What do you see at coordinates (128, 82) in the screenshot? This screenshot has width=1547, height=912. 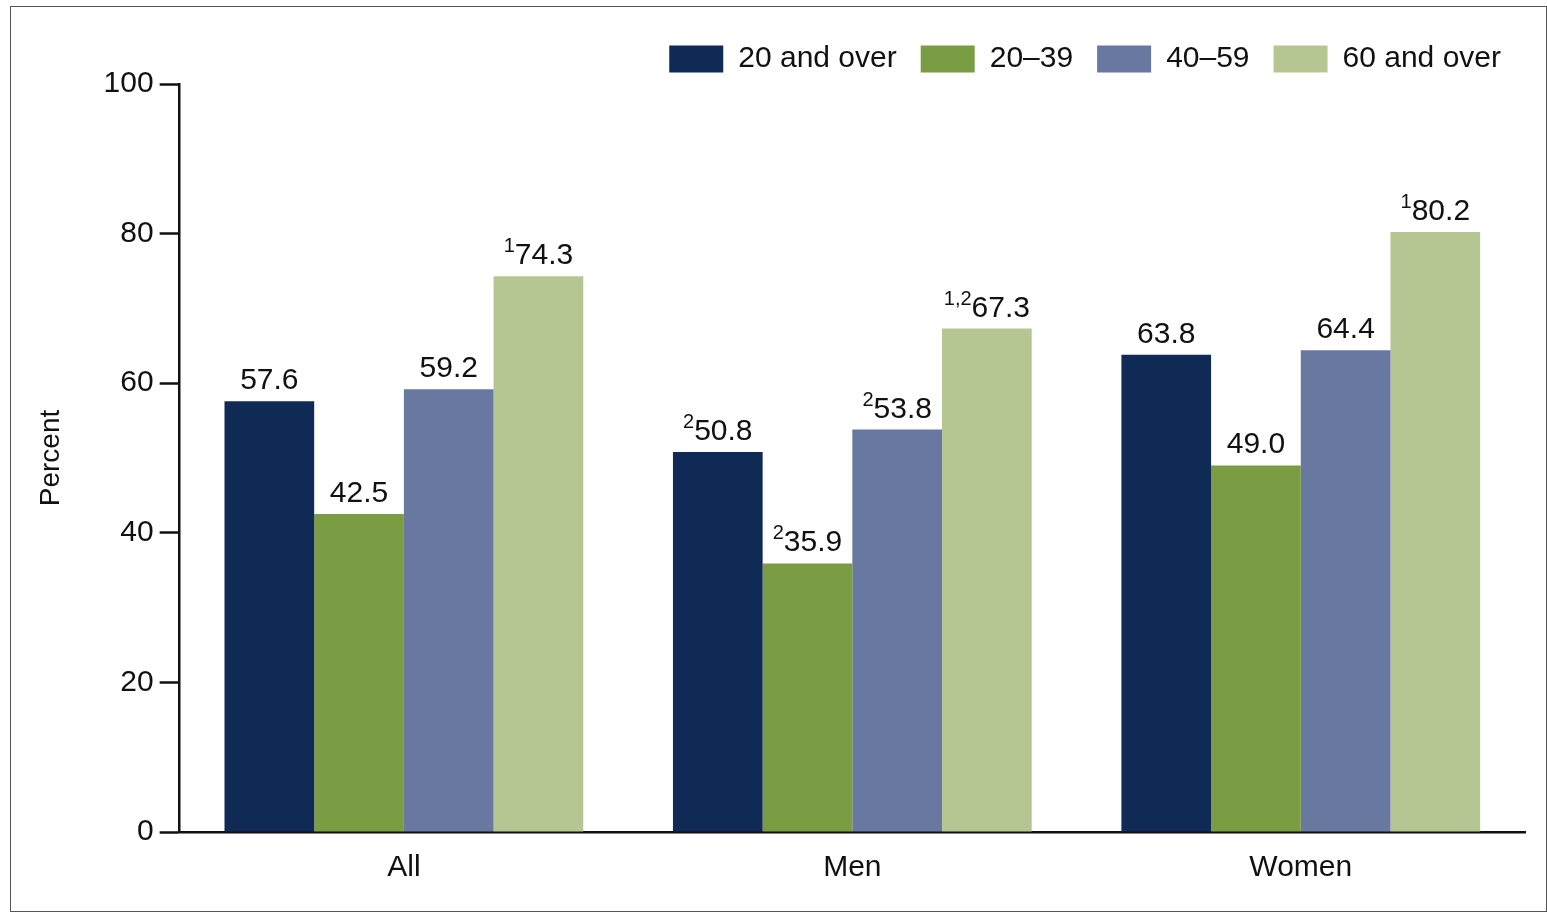 I see `y-tick-label: 100` at bounding box center [128, 82].